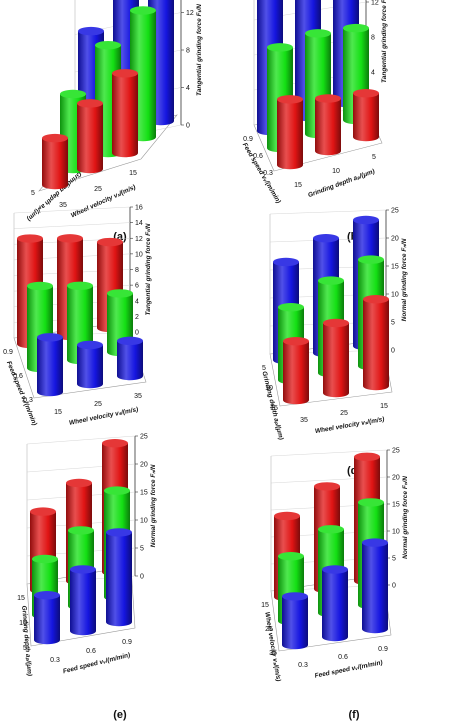  Describe the element at coordinates (144, 437) in the screenshot. I see `z-tick-label: 25` at that location.